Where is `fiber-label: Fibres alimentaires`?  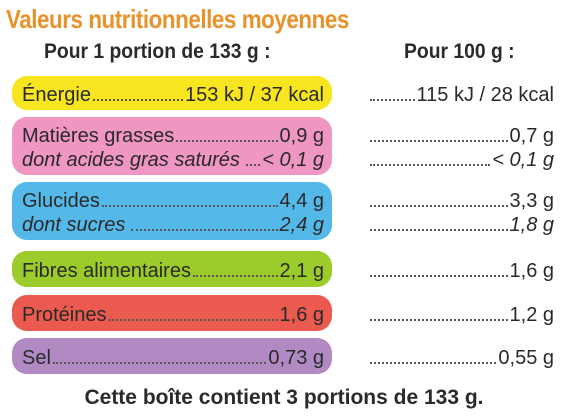
fiber-label: Fibres alimentaires is located at coordinates (106, 271).